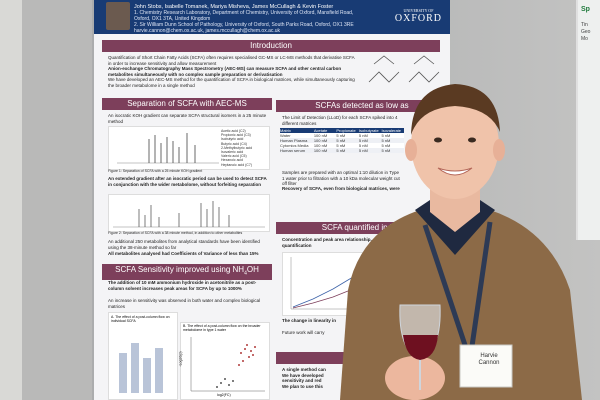  I want to click on table-row: Human serum 100 nM 5 nM 5 nM 5 nM, so click(342, 150).